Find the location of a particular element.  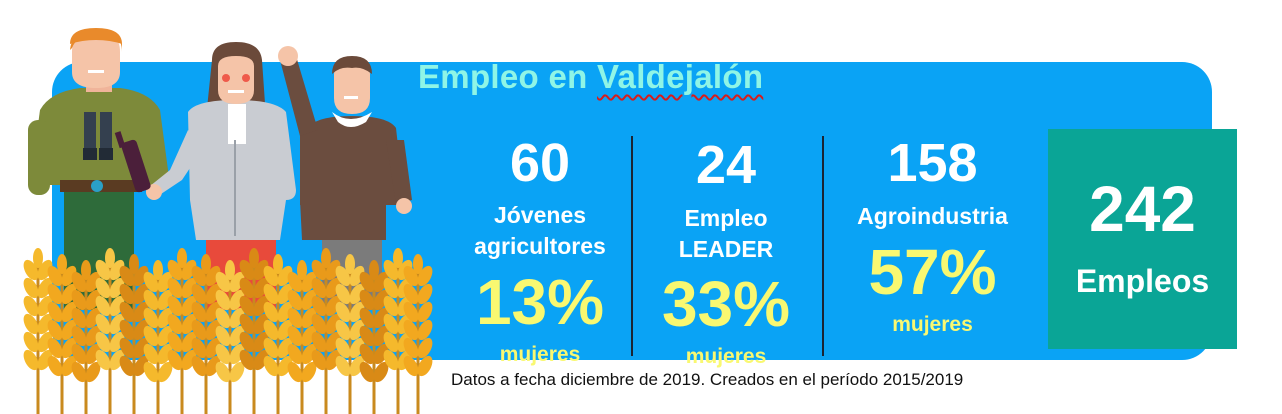

total-number: 242 is located at coordinates (1142, 209).